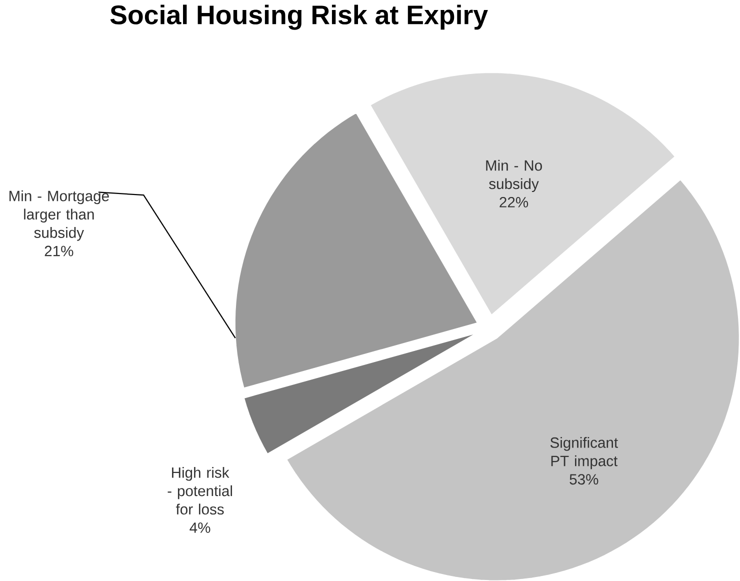 The width and height of the screenshot is (740, 581). I want to click on data-label: 4%, so click(200, 527).